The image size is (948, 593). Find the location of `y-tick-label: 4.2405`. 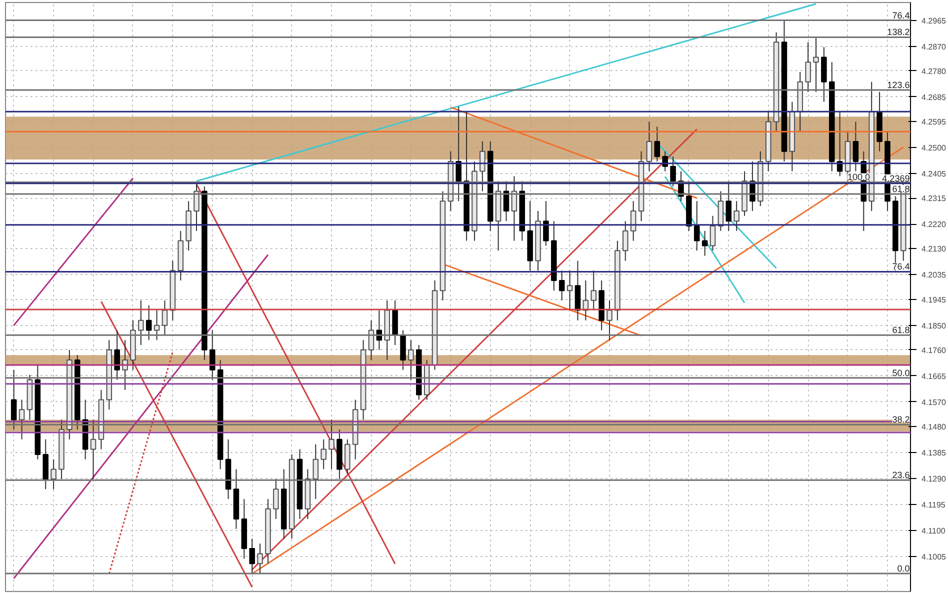

y-tick-label: 4.2405 is located at coordinates (934, 173).